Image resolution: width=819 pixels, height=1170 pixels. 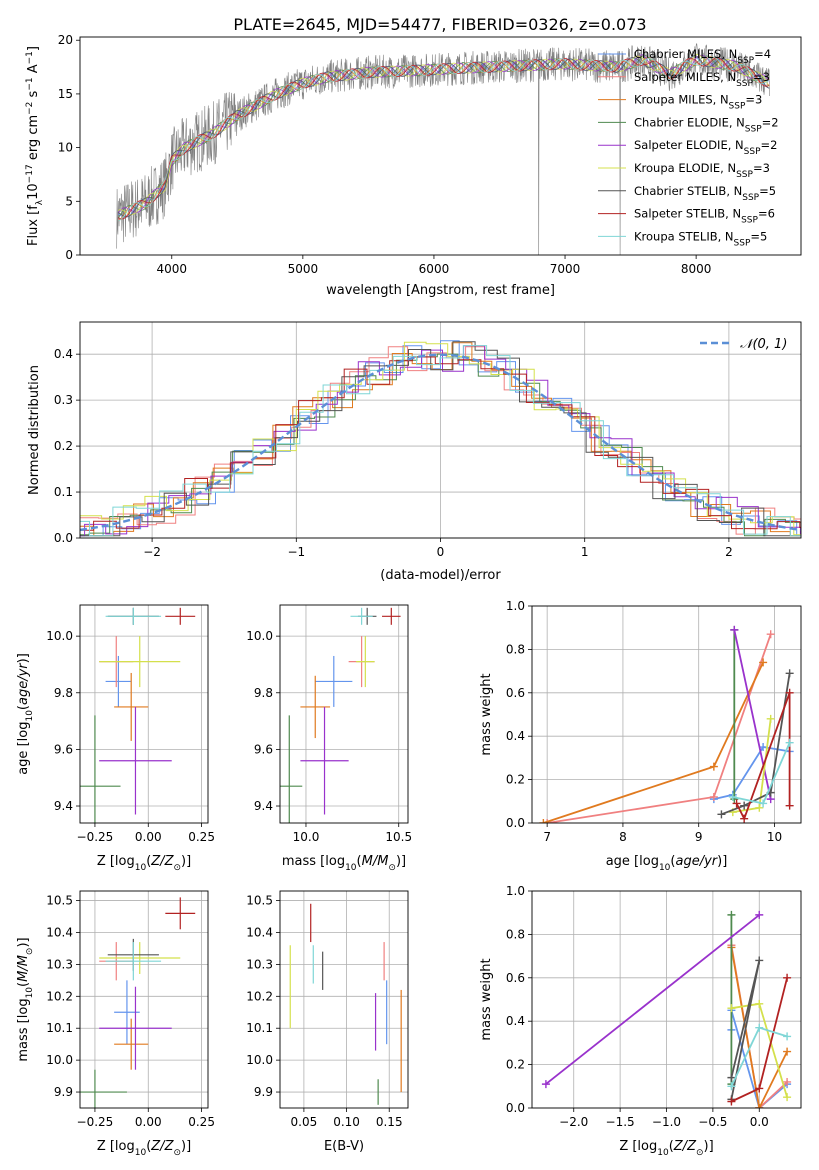 What do you see at coordinates (434, 269) in the screenshot?
I see `x-tick-label: 6000` at bounding box center [434, 269].